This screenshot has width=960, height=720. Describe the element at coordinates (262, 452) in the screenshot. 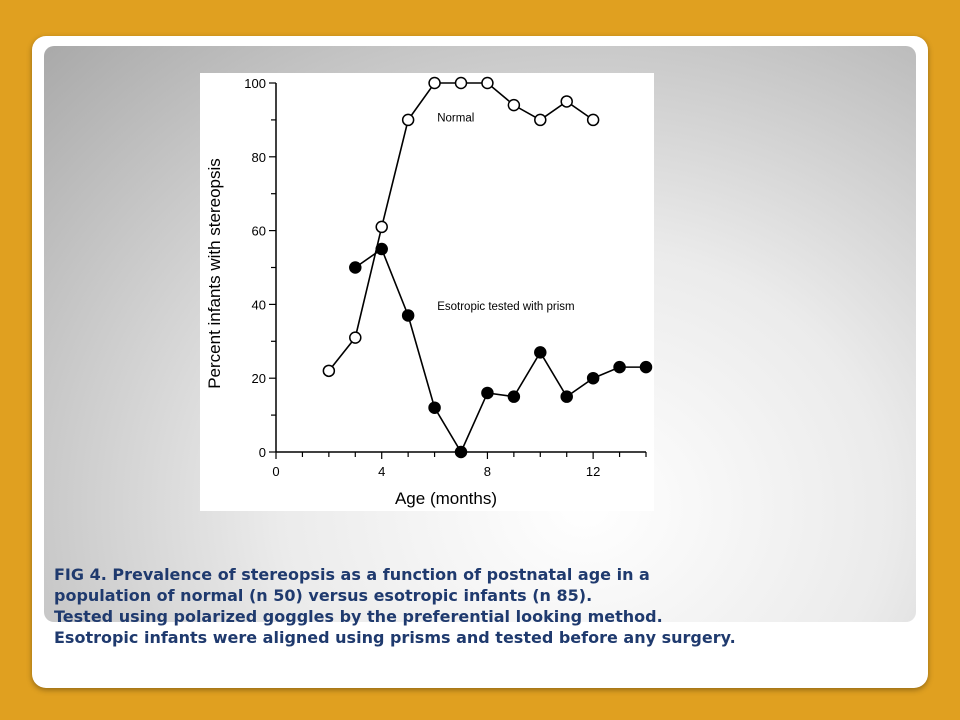

I see `y-tick-label: 0` at that location.